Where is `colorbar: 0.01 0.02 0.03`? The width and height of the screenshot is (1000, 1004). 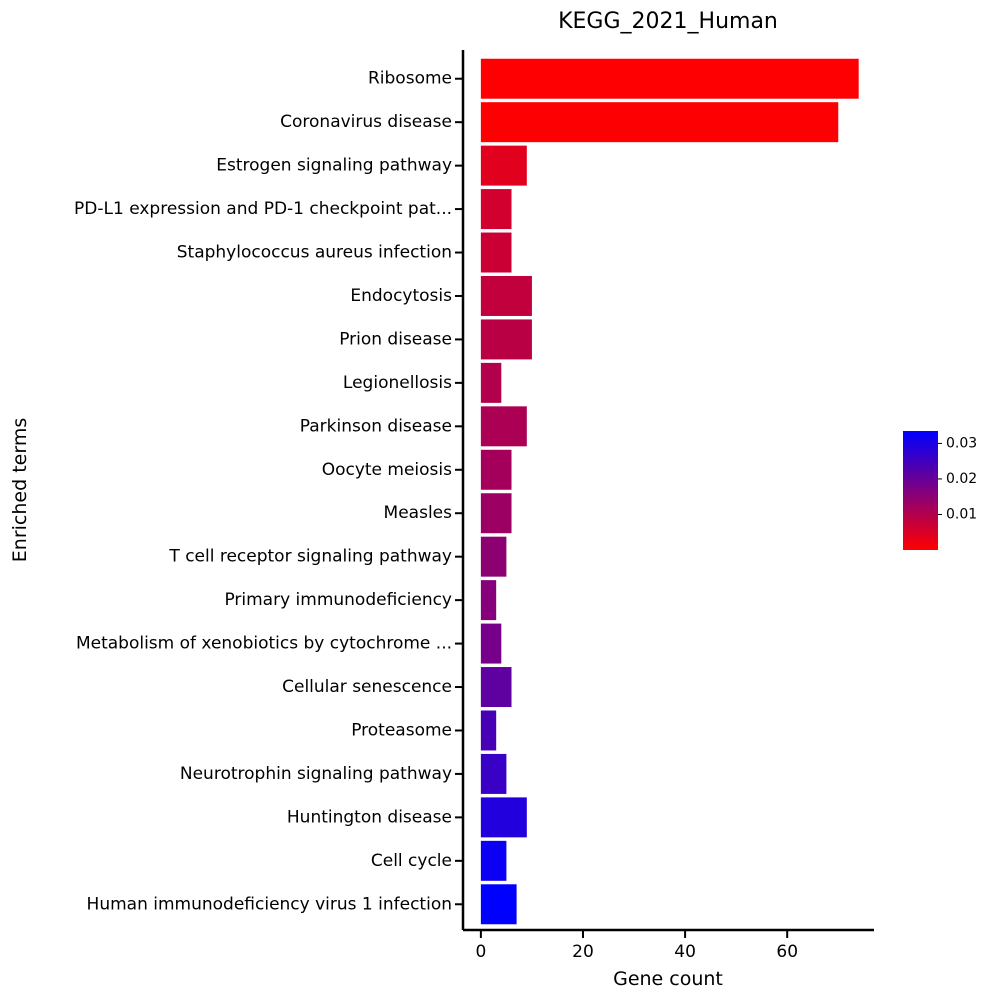
colorbar: 0.01 0.02 0.03 is located at coordinates (940, 490).